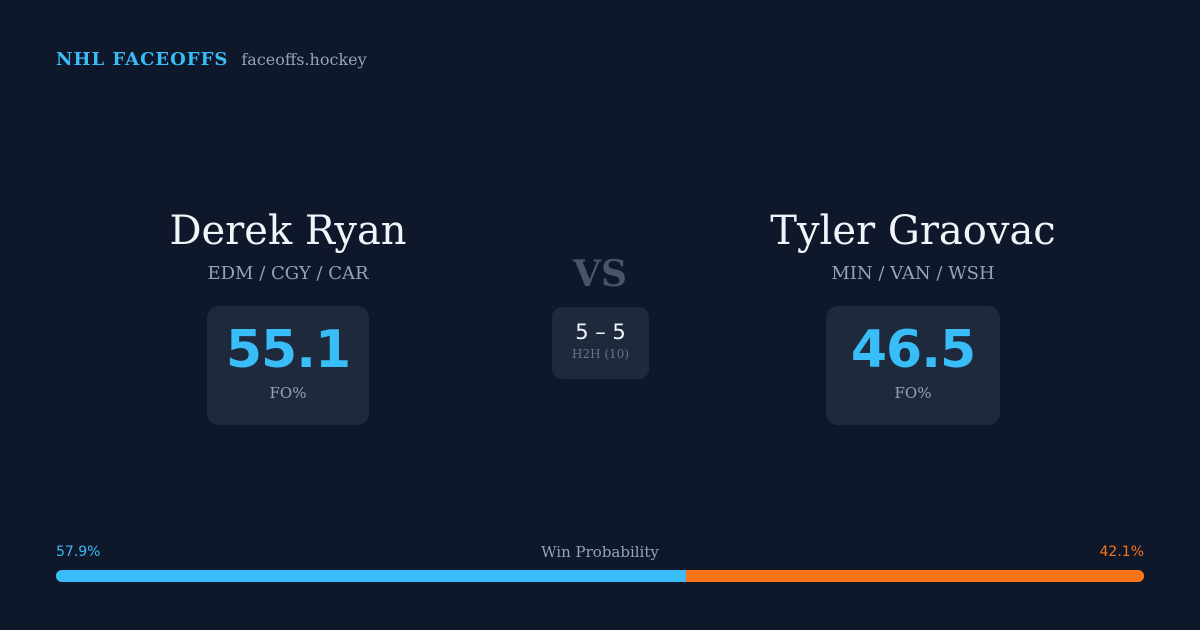 The image size is (1200, 630). What do you see at coordinates (1121, 552) in the screenshot?
I see `win-prob-right-label: 42.1%` at bounding box center [1121, 552].